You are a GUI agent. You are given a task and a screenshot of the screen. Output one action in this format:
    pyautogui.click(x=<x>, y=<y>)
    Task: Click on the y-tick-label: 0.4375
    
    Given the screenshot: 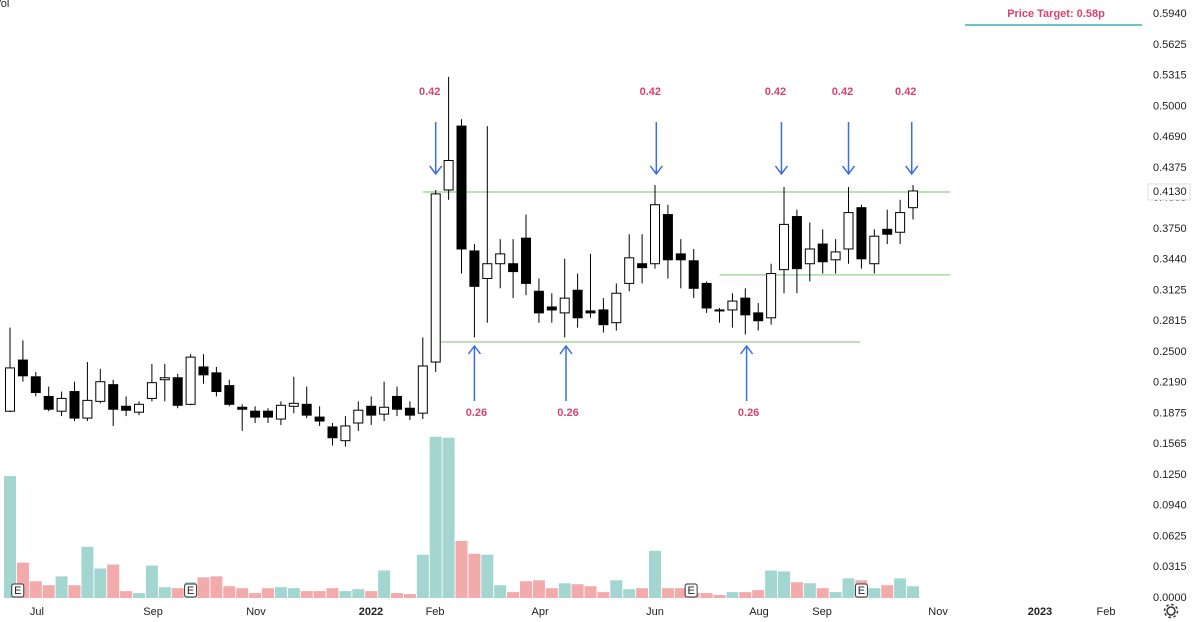 What is the action you would take?
    pyautogui.click(x=1170, y=168)
    